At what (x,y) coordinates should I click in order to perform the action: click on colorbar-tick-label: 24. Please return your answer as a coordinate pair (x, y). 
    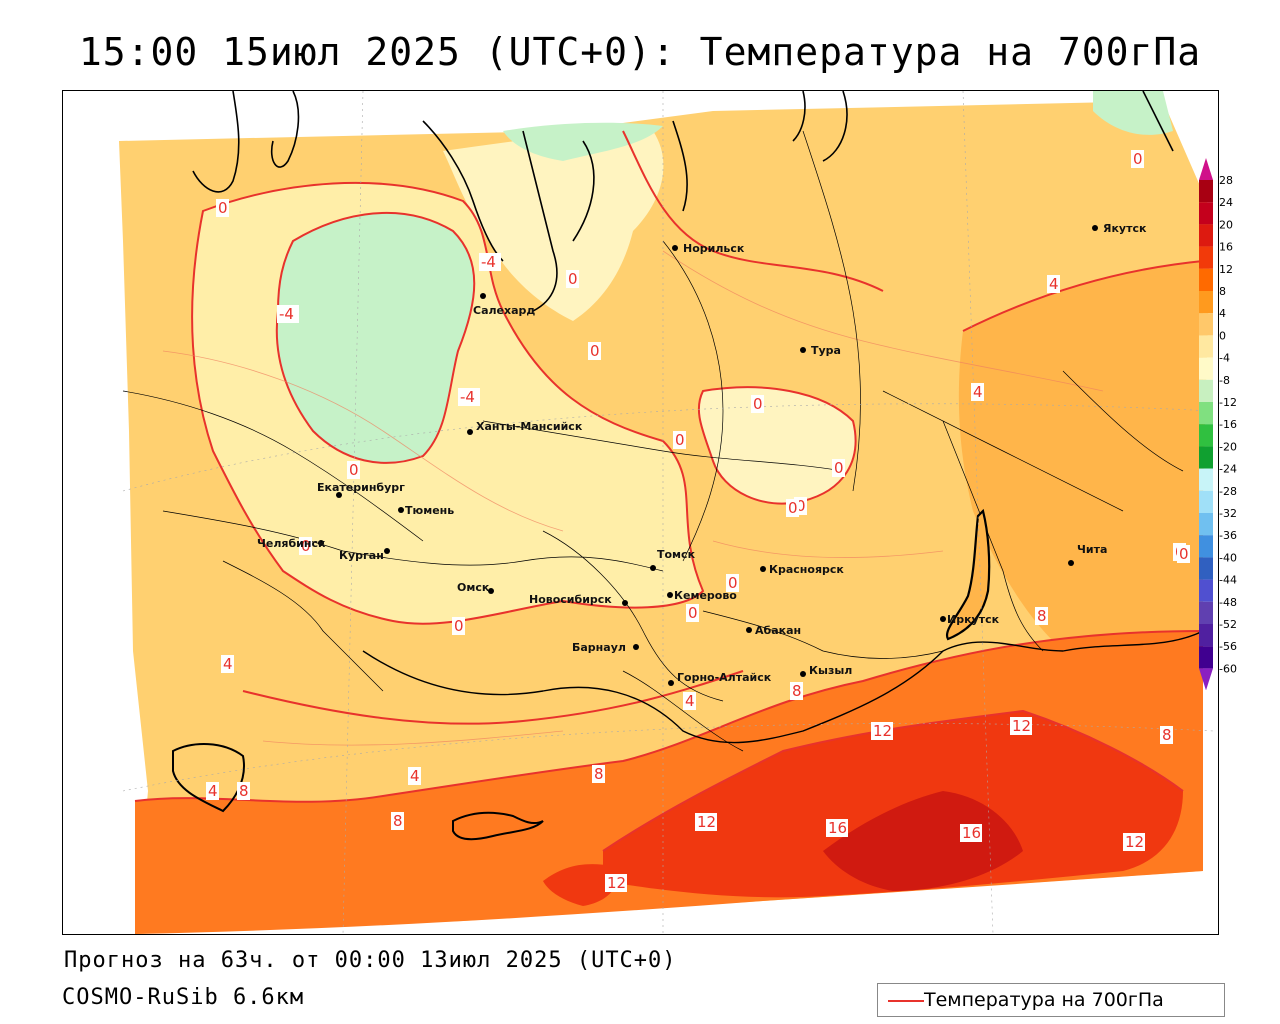
    Looking at the image, I should click on (1226, 202).